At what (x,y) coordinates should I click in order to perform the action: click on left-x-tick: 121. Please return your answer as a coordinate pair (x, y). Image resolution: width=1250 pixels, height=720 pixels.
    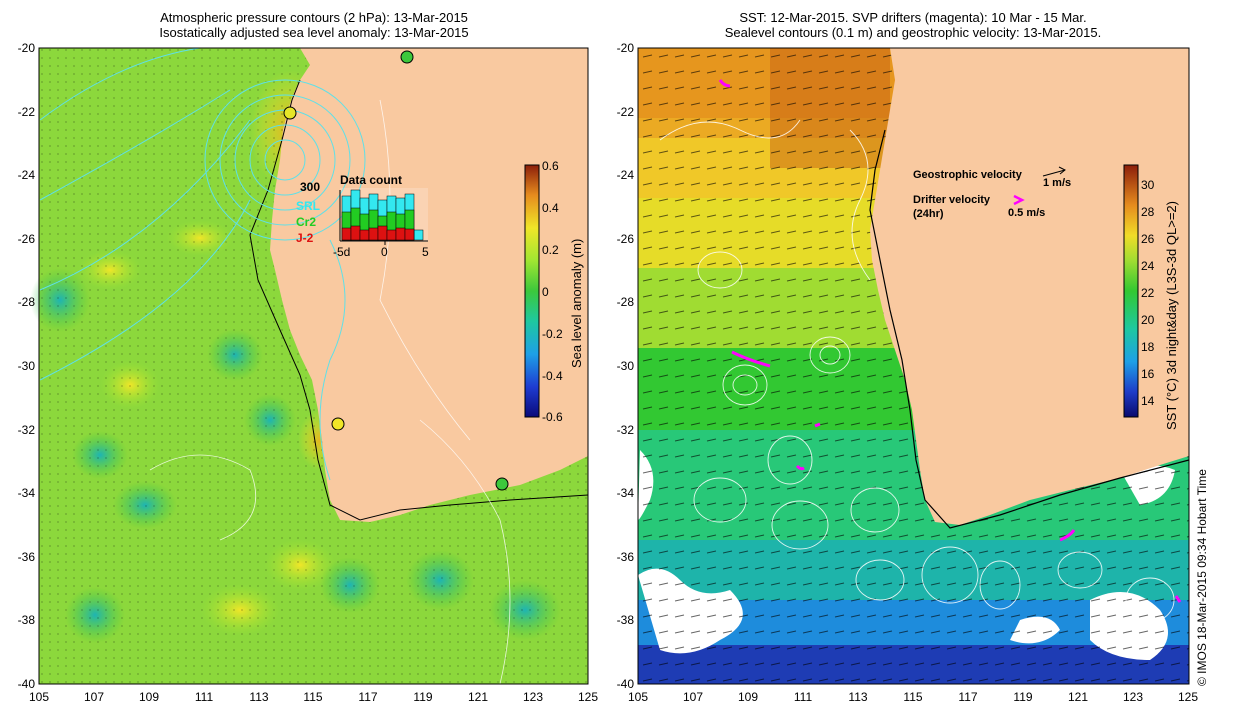
    Looking at the image, I should click on (478, 697).